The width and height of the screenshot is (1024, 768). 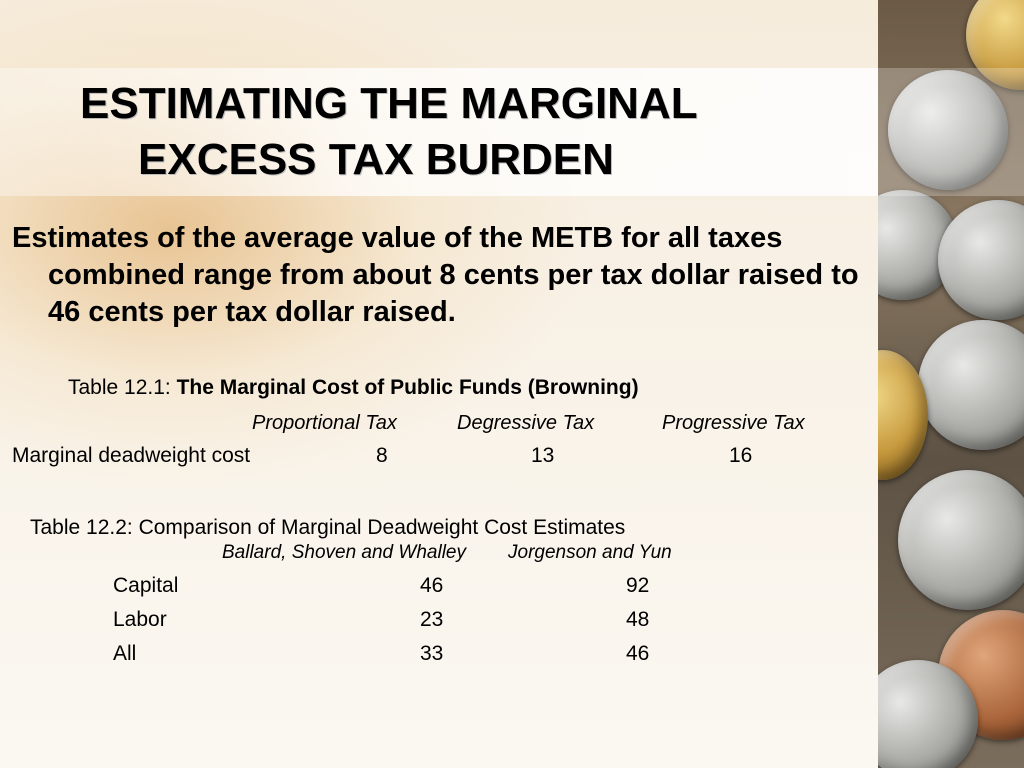 What do you see at coordinates (146, 585) in the screenshot?
I see `table2-row-label-capital: Capital` at bounding box center [146, 585].